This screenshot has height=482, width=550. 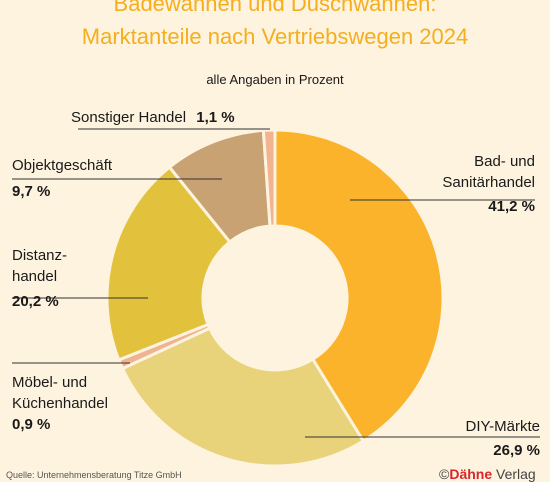 I want to click on chart-title-line1: Badewannen und Duschwannen:, so click(x=275, y=8).